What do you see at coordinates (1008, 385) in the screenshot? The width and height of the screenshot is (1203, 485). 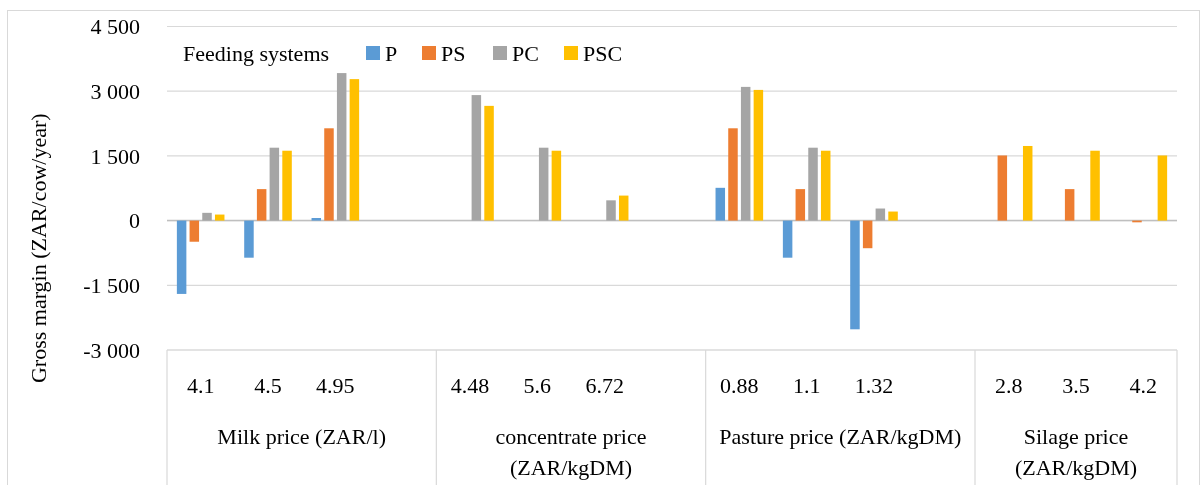 I see `x-tick-label: 2.8` at bounding box center [1008, 385].